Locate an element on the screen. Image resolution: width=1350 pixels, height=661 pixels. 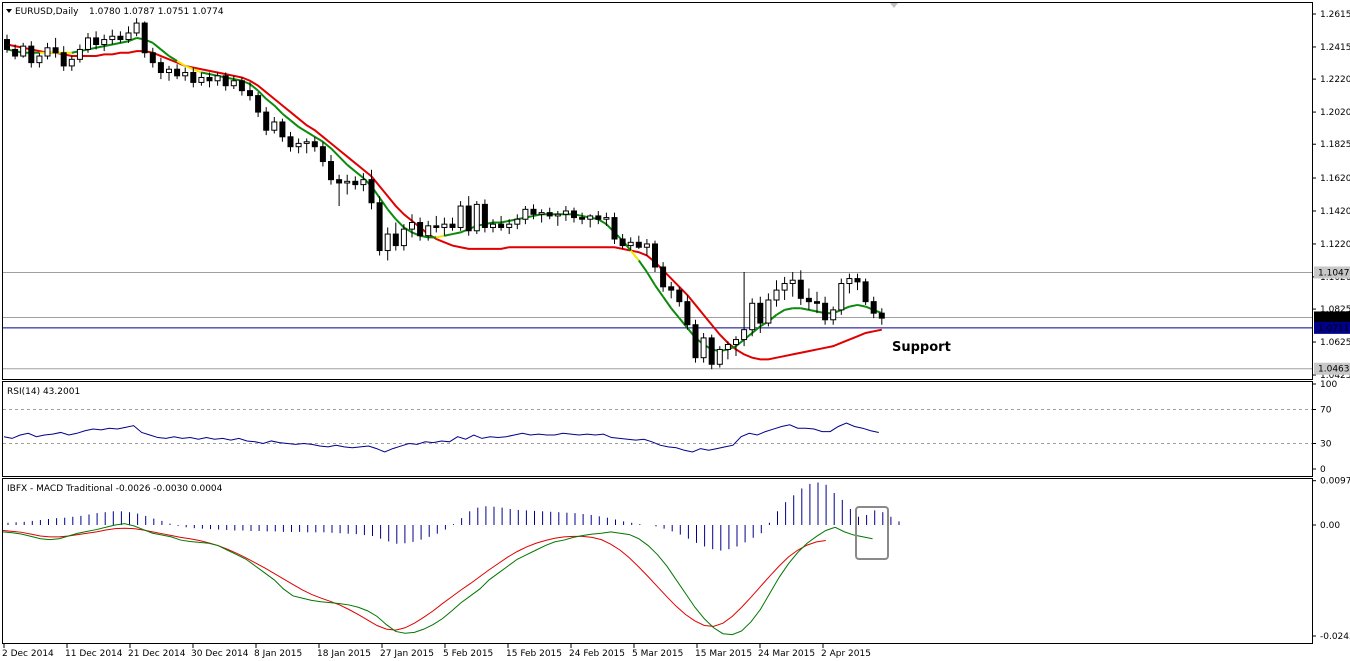
rsi-line is located at coordinates (441, 437).